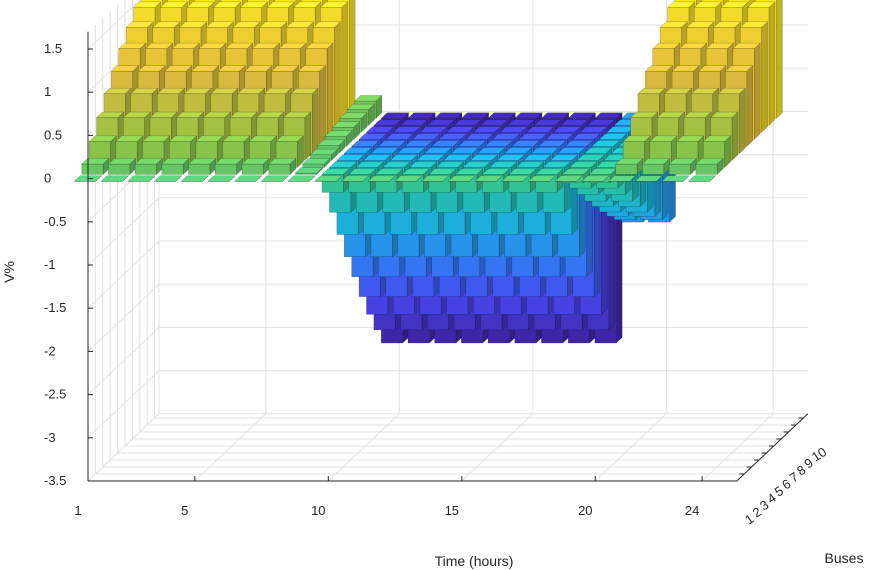  Describe the element at coordinates (749, 106) in the screenshot. I see `bar-side` at that location.